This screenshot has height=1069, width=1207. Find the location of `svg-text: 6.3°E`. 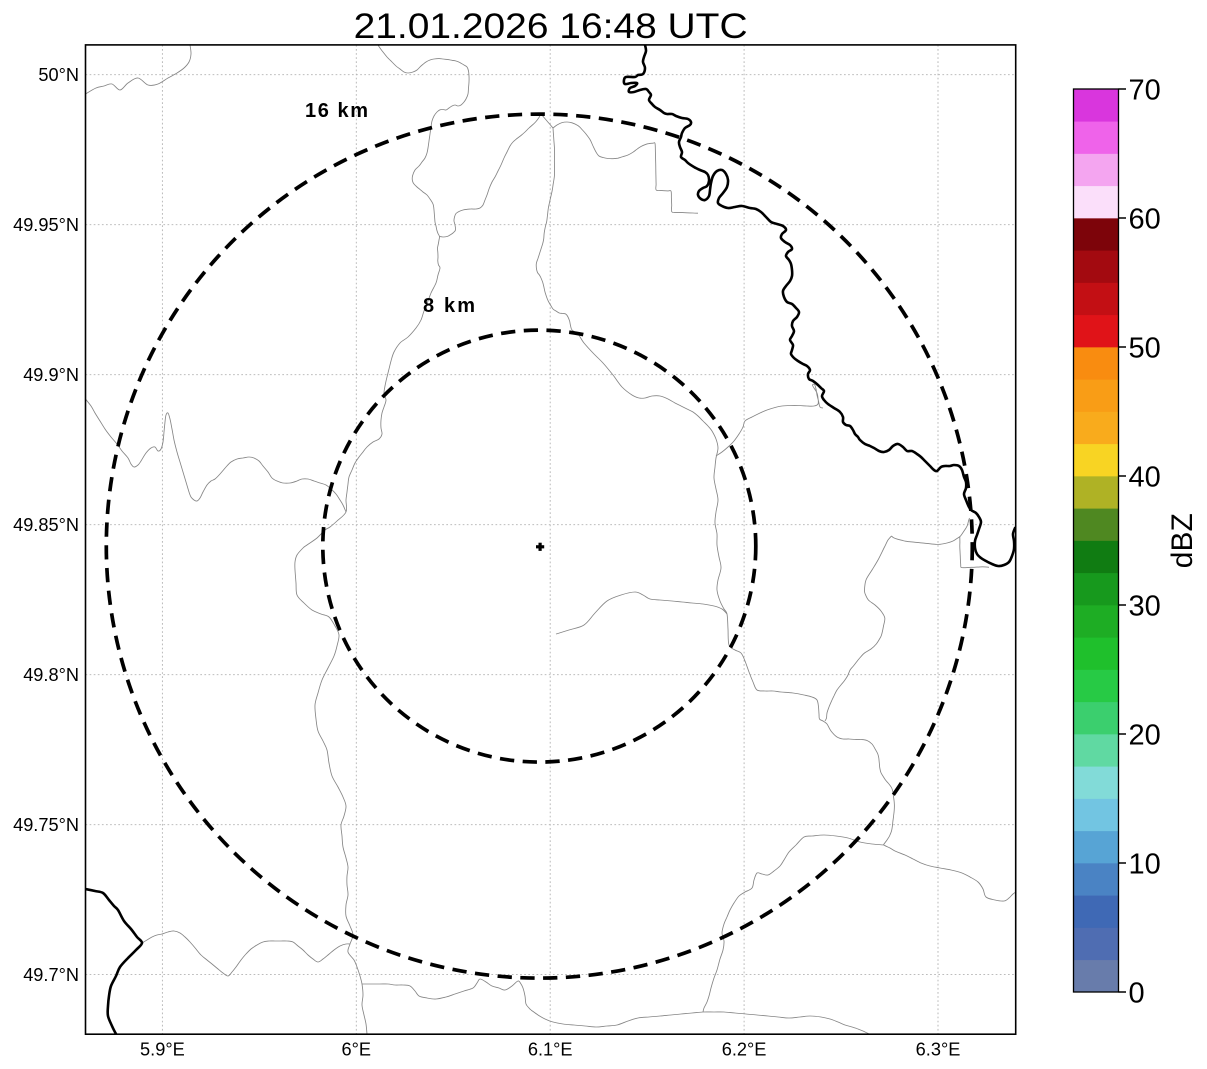

svg-text: 6.3°E is located at coordinates (938, 1050).